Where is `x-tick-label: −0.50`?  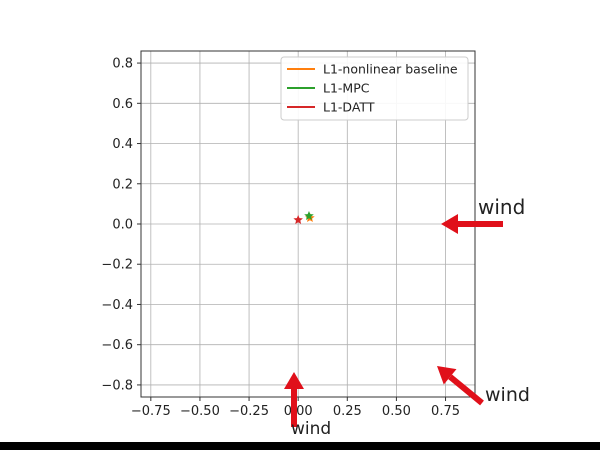 x-tick-label: −0.50 is located at coordinates (200, 411).